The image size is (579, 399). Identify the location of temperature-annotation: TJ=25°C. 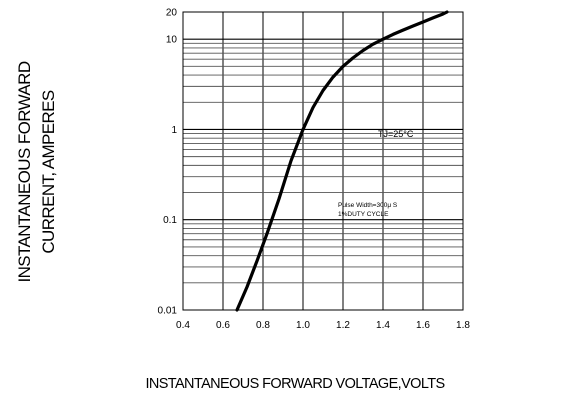
(396, 134).